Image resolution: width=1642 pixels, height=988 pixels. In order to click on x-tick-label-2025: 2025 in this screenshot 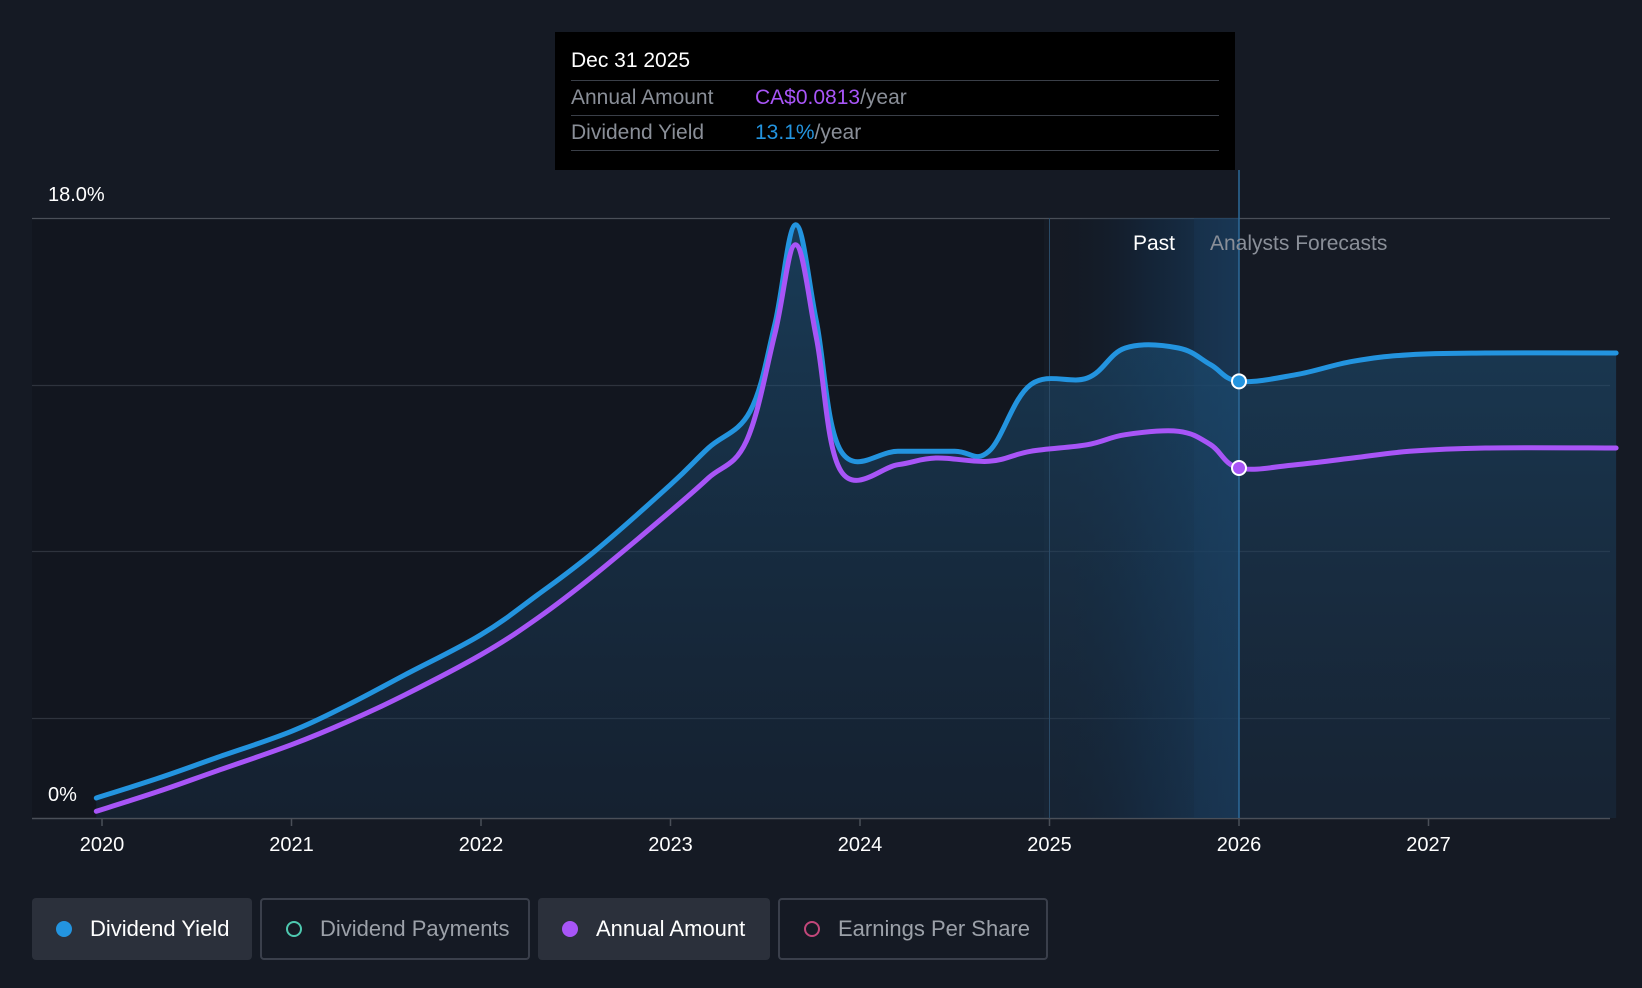, I will do `click(1049, 845)`.